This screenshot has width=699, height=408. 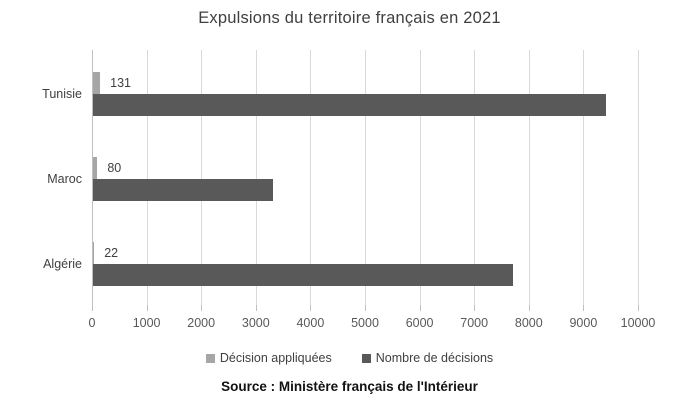 What do you see at coordinates (111, 253) in the screenshot?
I see `bar-value-label: 22` at bounding box center [111, 253].